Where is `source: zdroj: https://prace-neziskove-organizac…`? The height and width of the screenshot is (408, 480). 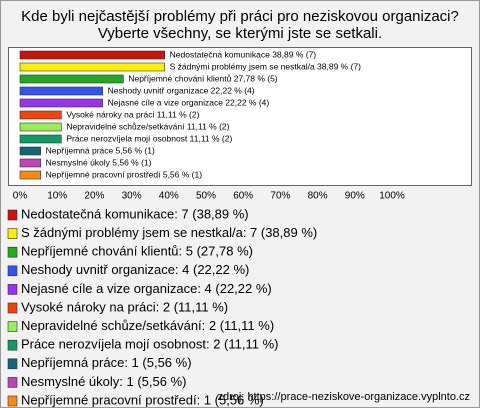 source: zdroj: https://prace-neziskove-organizac… is located at coordinates (343, 397).